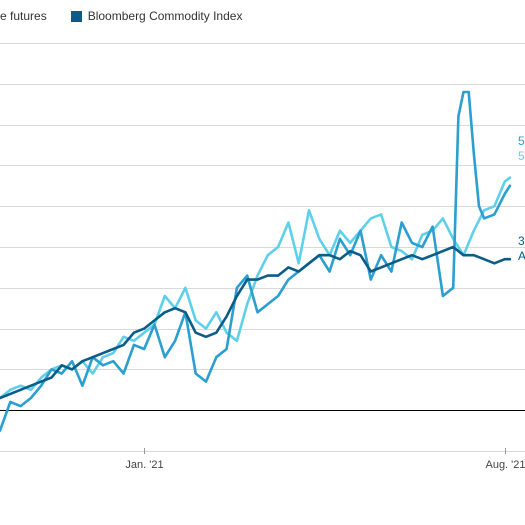  I want to click on legend-swatch-bcom, so click(76, 16).